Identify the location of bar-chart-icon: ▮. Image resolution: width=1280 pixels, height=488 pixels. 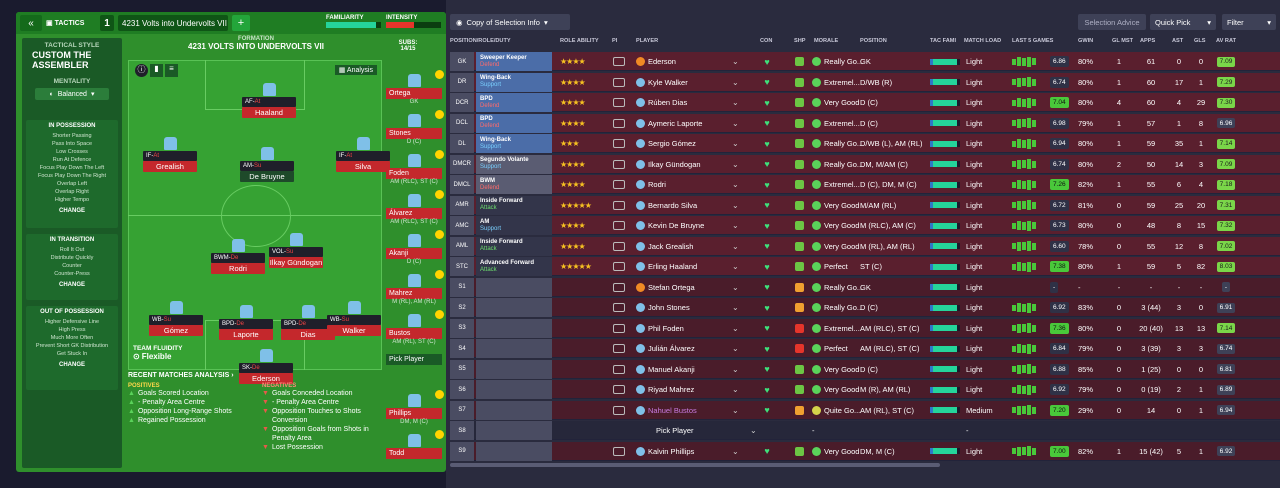
(156, 70).